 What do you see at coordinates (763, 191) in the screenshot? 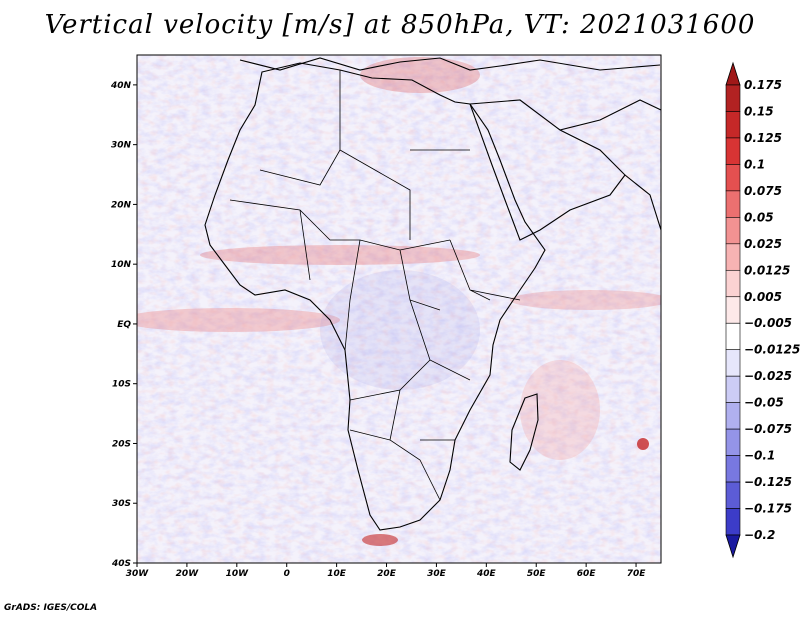
I see `colorbar-level-label: 0.075` at bounding box center [763, 191].